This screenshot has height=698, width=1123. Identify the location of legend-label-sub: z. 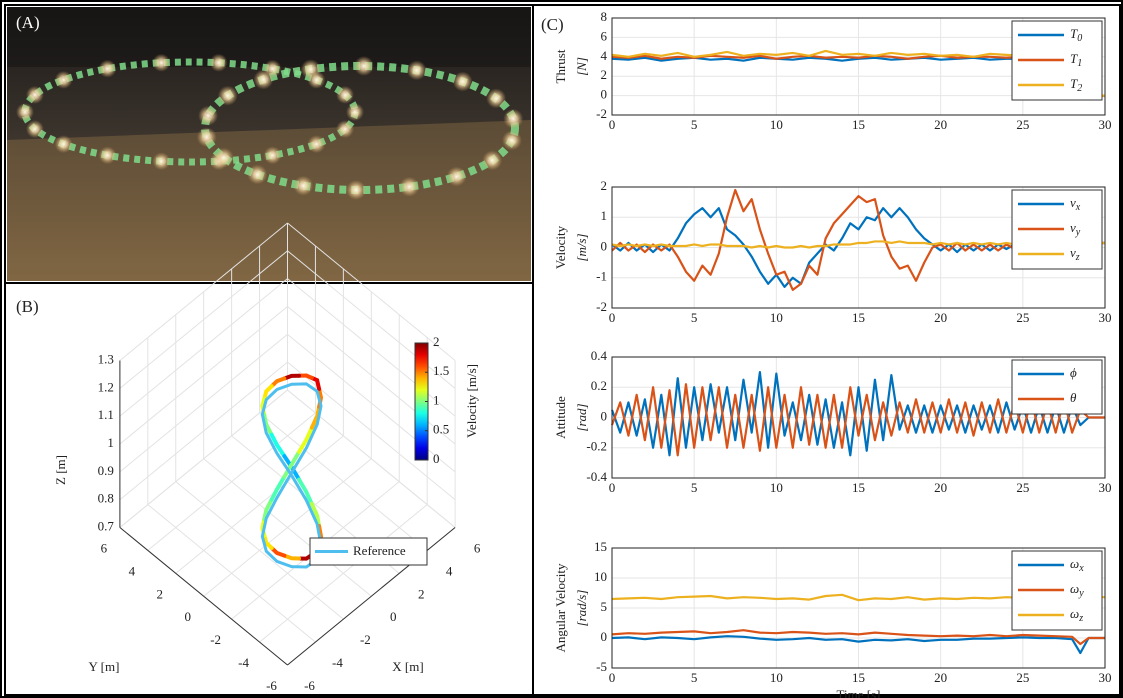
(1080, 618).